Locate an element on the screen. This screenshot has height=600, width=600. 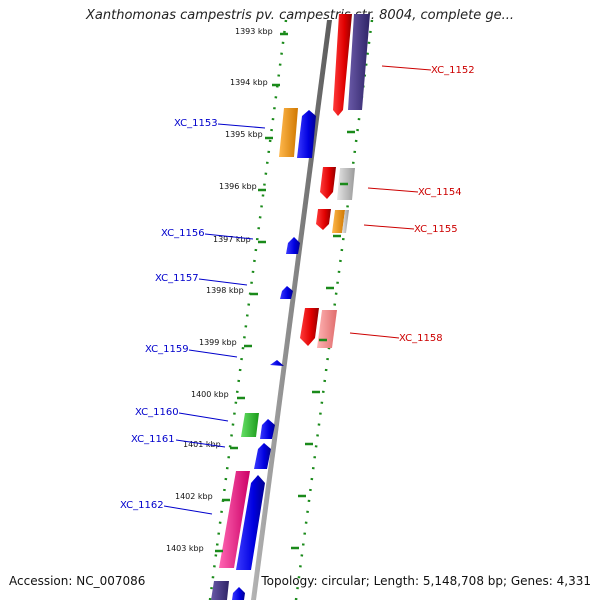
kbp-label-1402: 1402 kbp is located at coordinates (194, 496).